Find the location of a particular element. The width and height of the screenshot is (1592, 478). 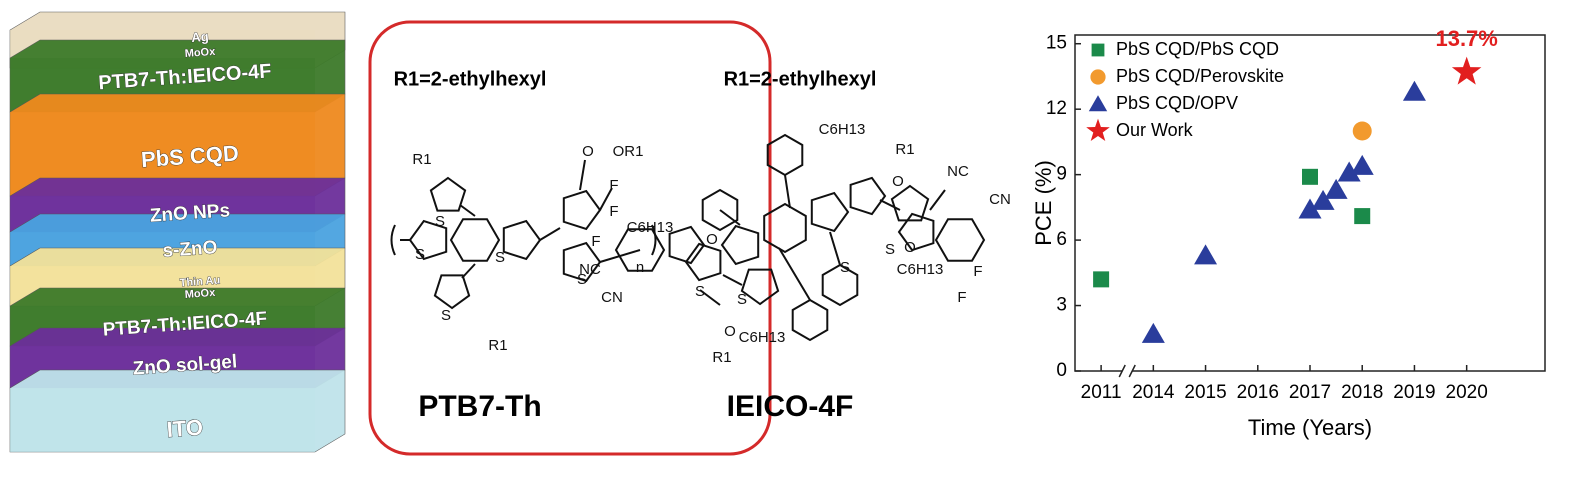

y-axis-label: PCE (%) is located at coordinates (1043, 203).